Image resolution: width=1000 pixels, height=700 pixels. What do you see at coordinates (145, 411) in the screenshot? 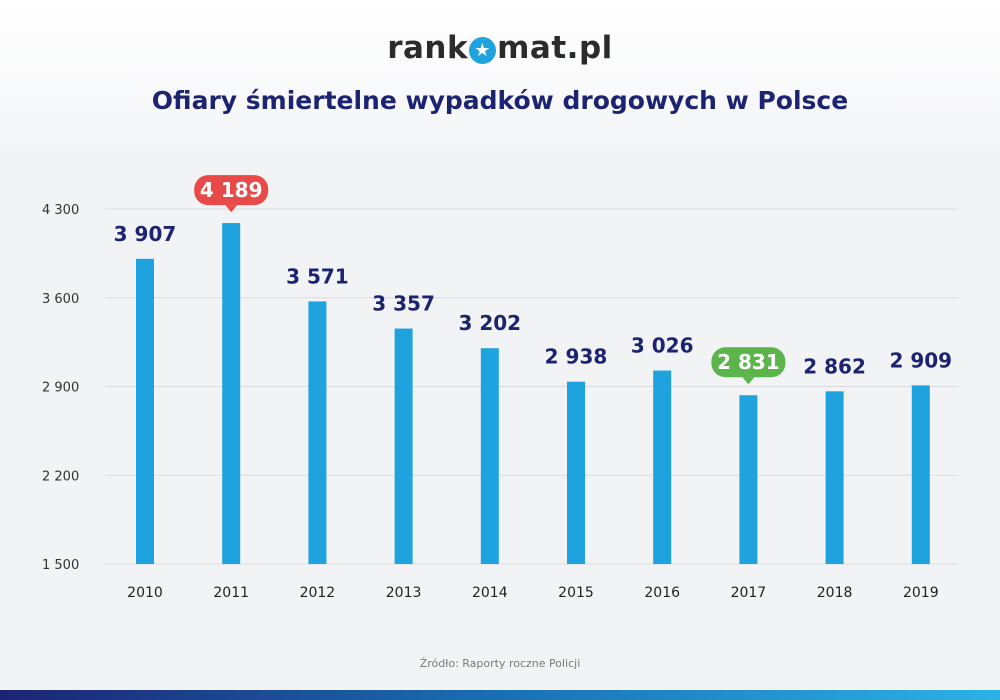
I see `bar-2010` at bounding box center [145, 411].